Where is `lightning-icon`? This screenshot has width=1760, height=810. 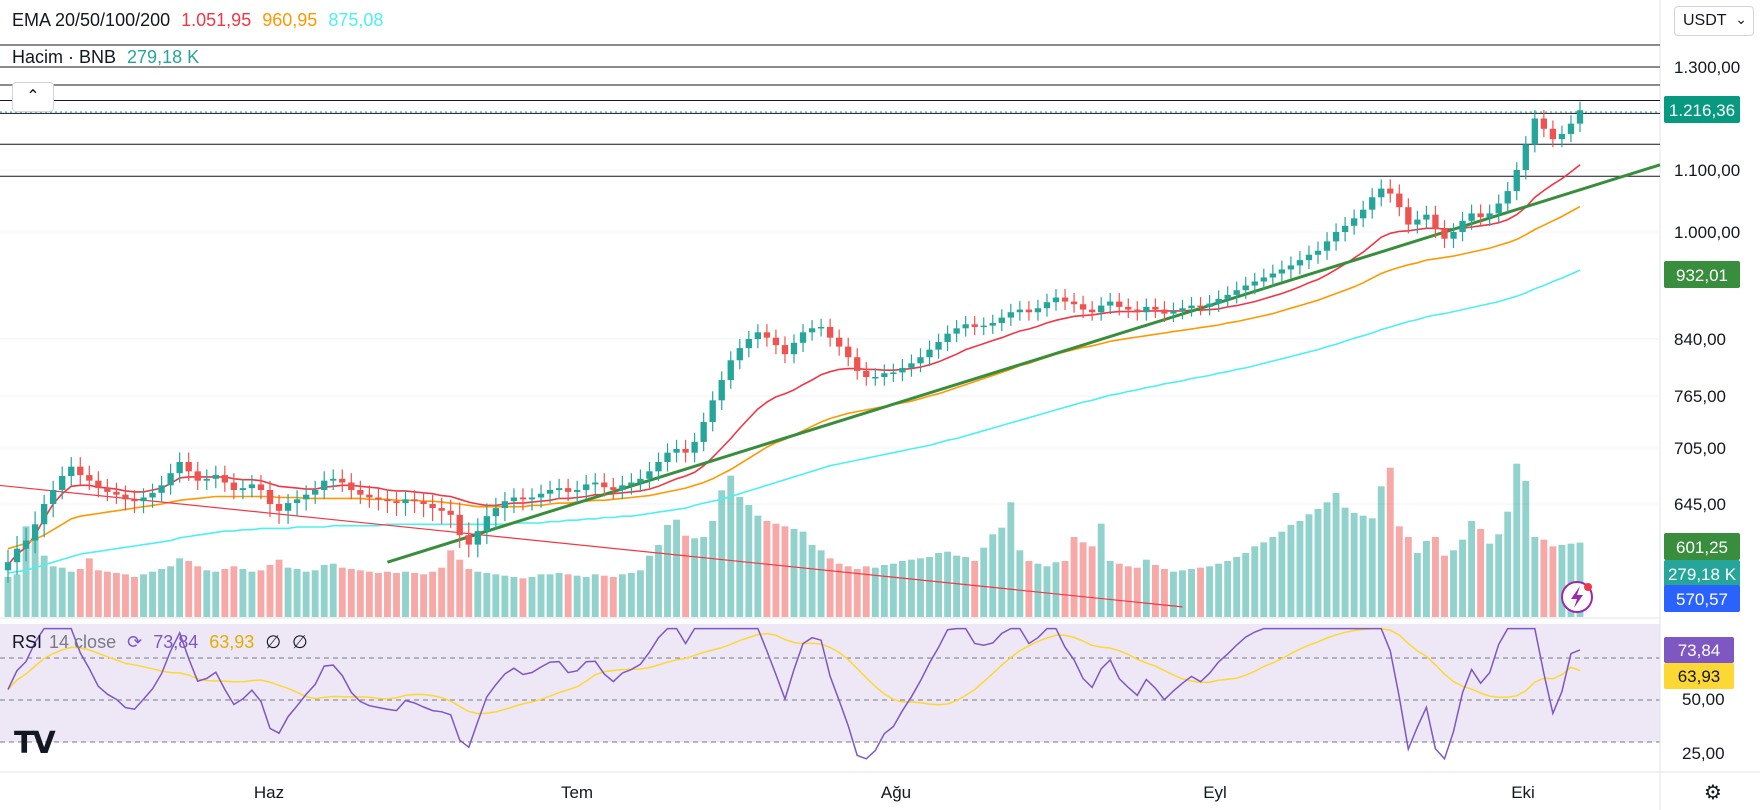
lightning-icon is located at coordinates (1577, 597).